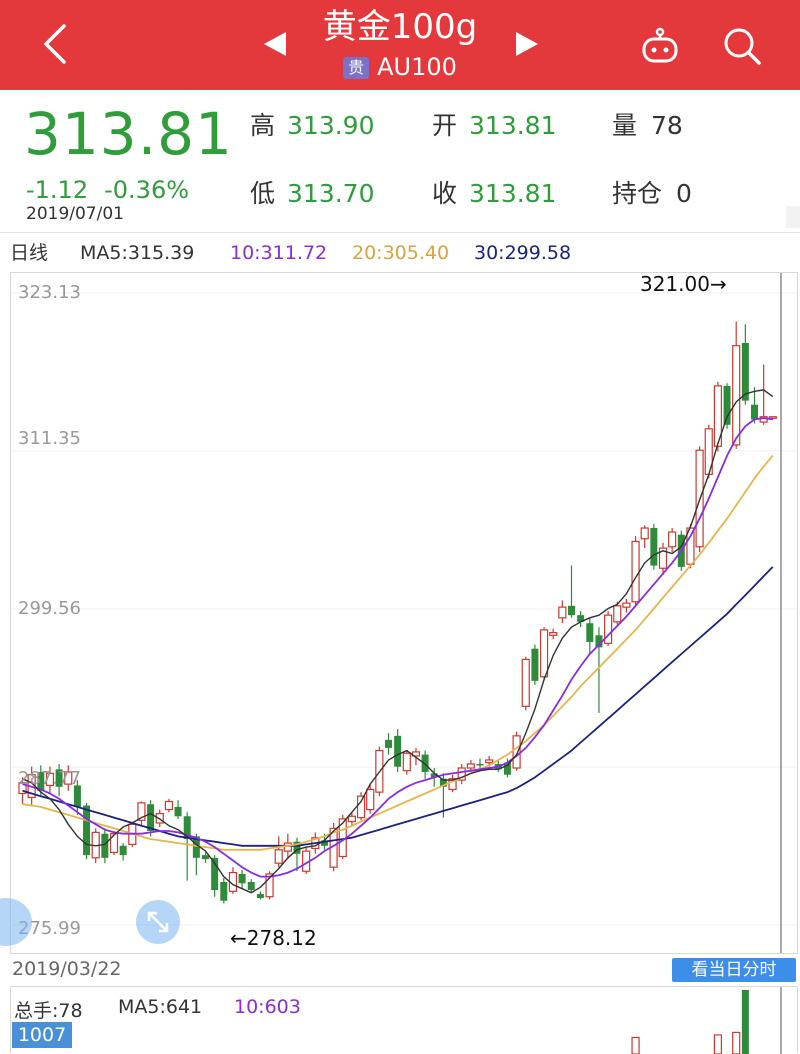  I want to click on low-value: 313.70, so click(331, 193).